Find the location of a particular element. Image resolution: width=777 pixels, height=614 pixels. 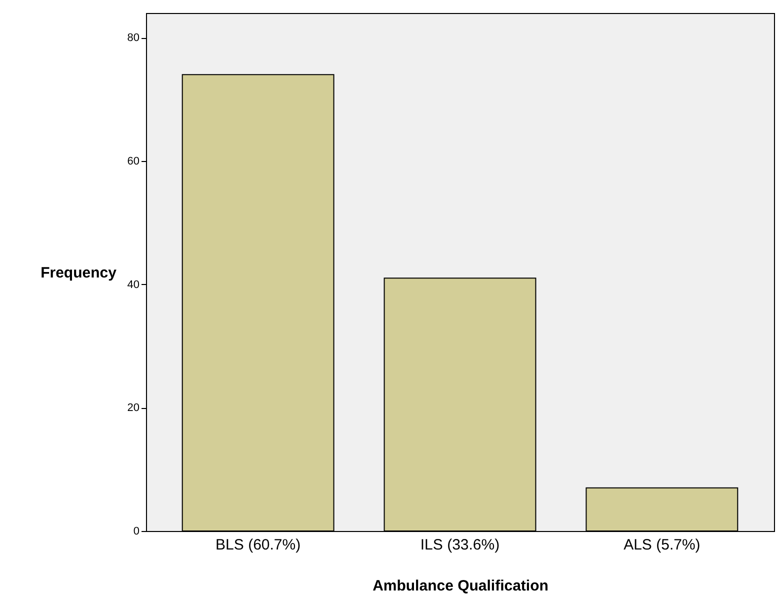

x-tick-label: ALS (5.7%) is located at coordinates (662, 545).